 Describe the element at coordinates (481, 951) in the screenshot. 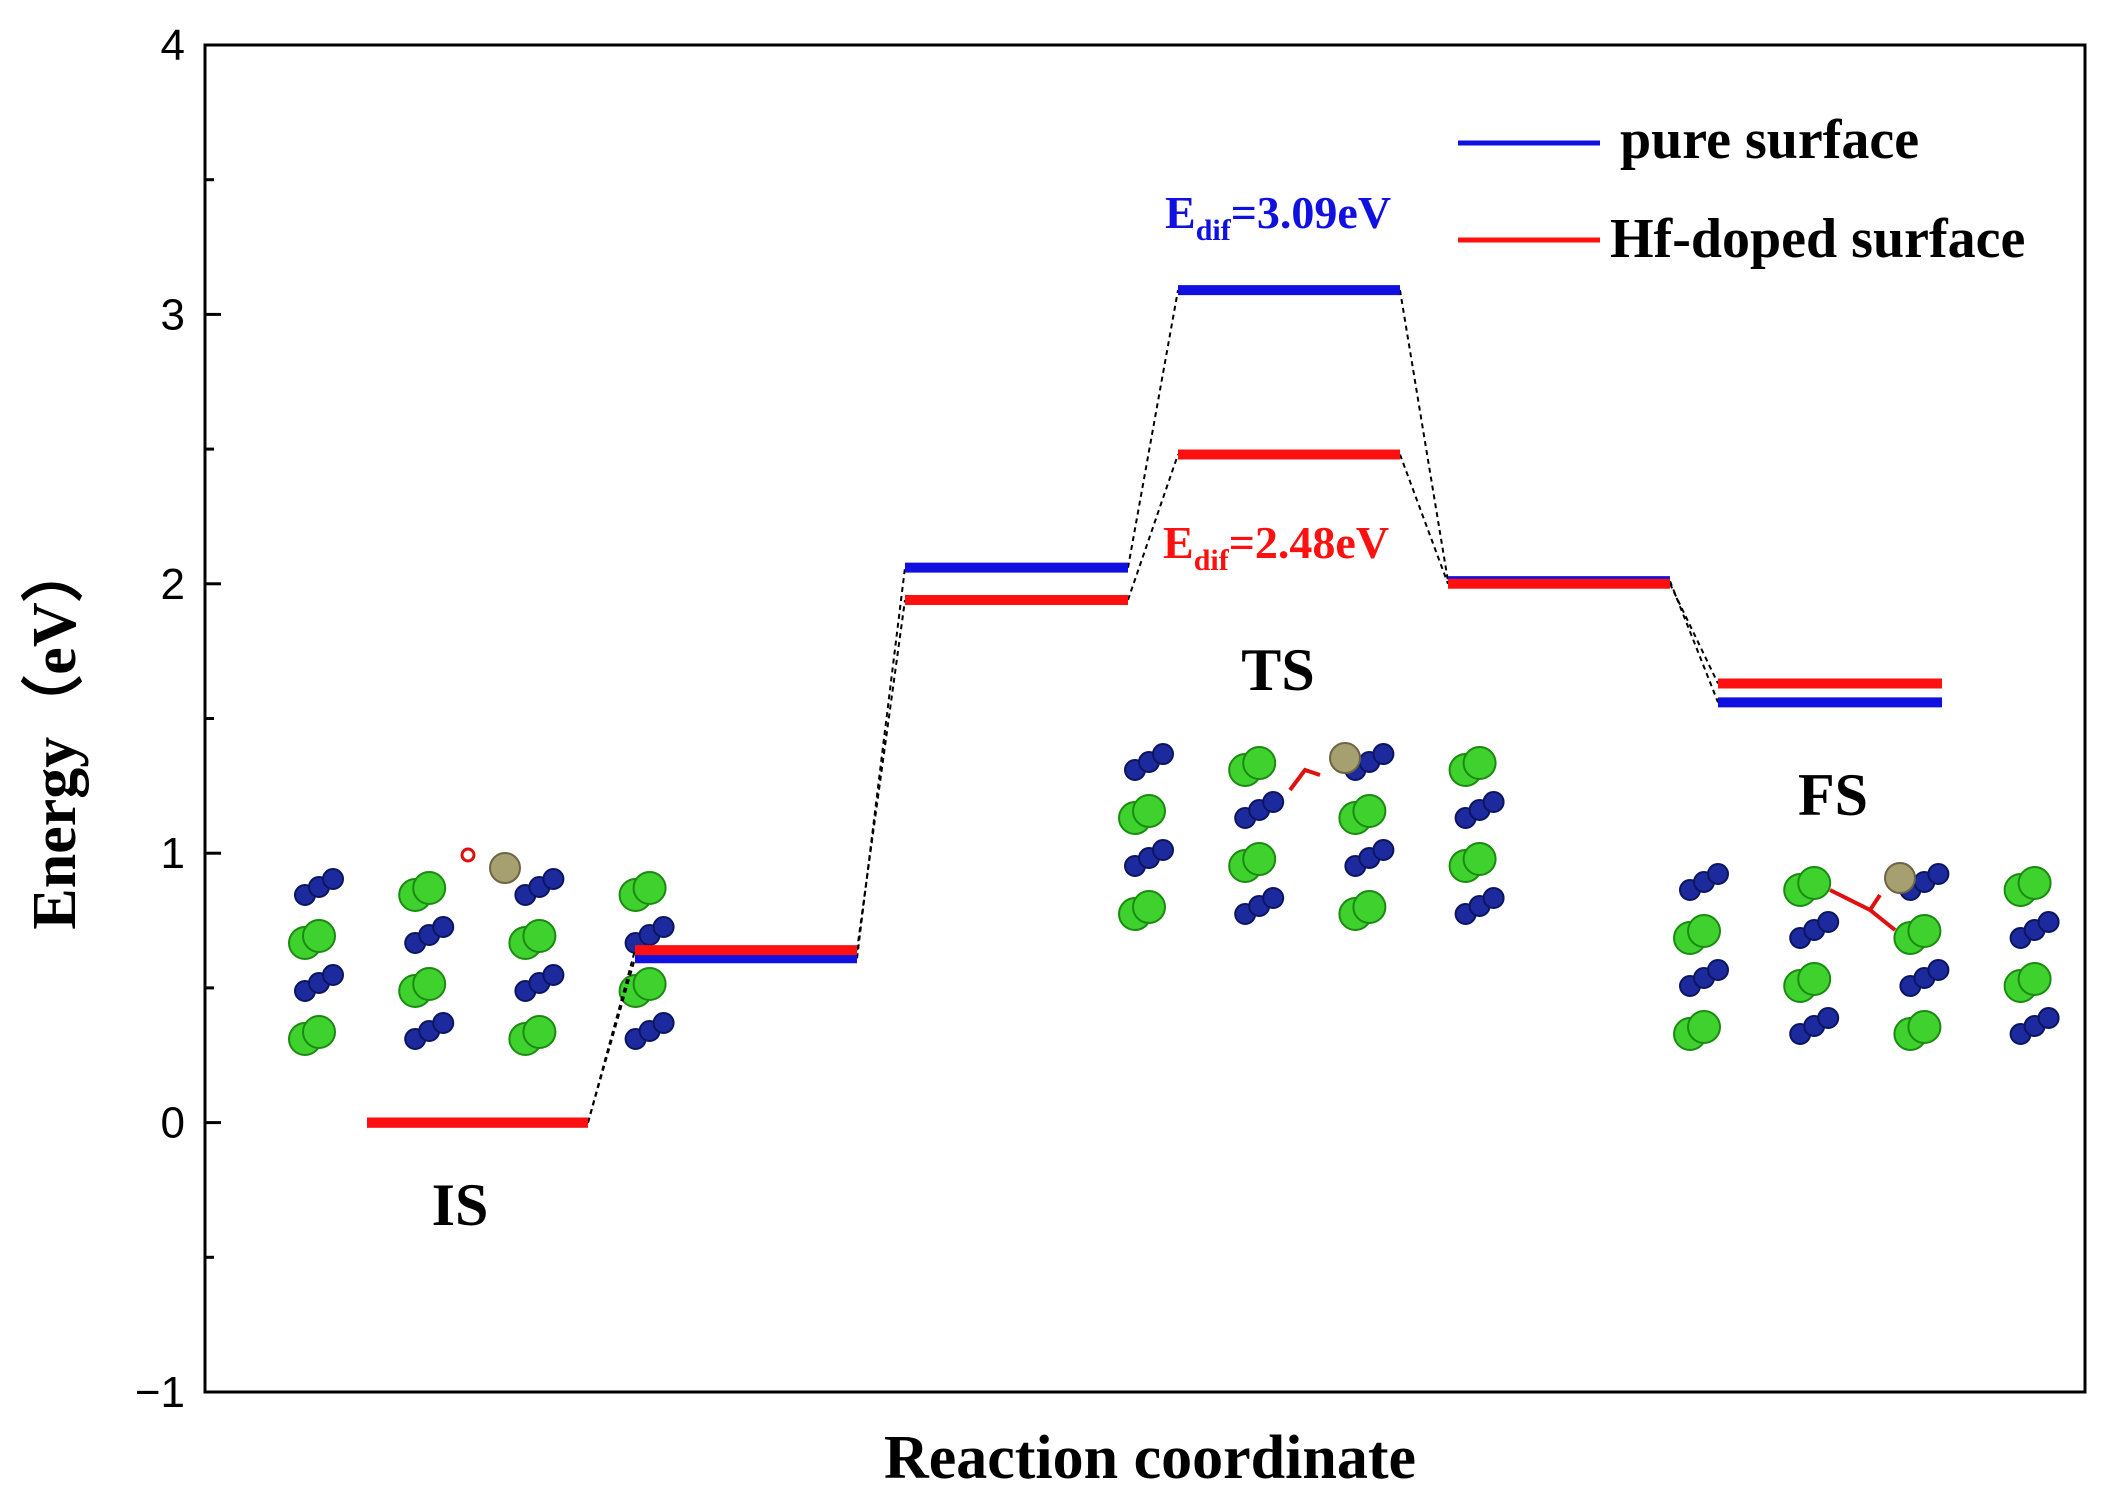

I see `structure-is` at that location.